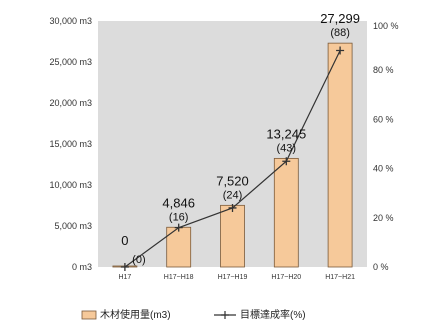 Image resolution: width=422 pixels, height=331 pixels. I want to click on legend-bar-label: 木材使用量(m3), so click(135, 314).